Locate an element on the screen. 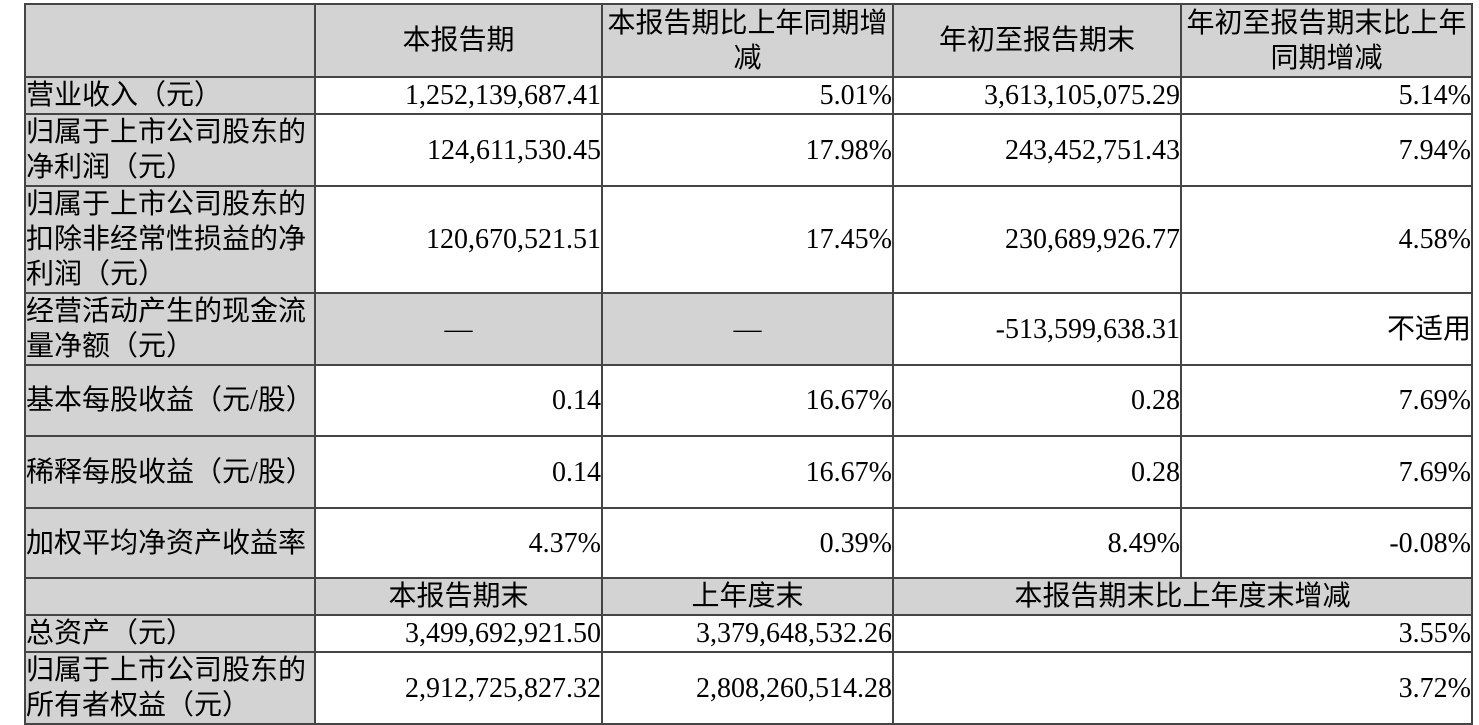 The width and height of the screenshot is (1479, 725). row-weighted-avg-roe: 加权平均净资产收益率 4.37% 0.39% 8.49% -0.08% is located at coordinates (748, 543).